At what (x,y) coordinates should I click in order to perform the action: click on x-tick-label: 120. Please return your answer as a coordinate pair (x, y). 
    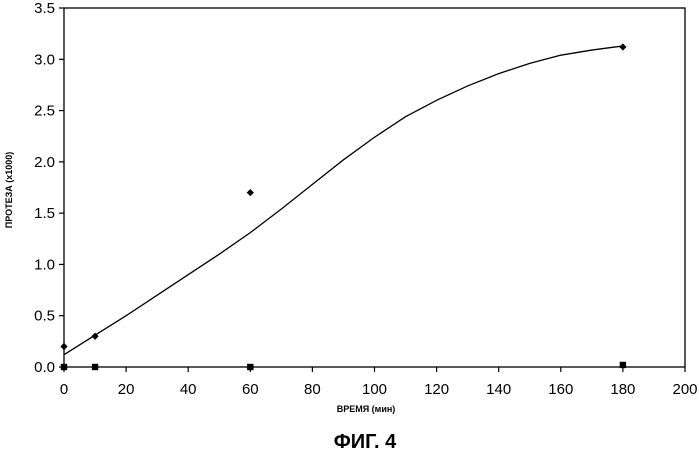
    Looking at the image, I should click on (436, 389).